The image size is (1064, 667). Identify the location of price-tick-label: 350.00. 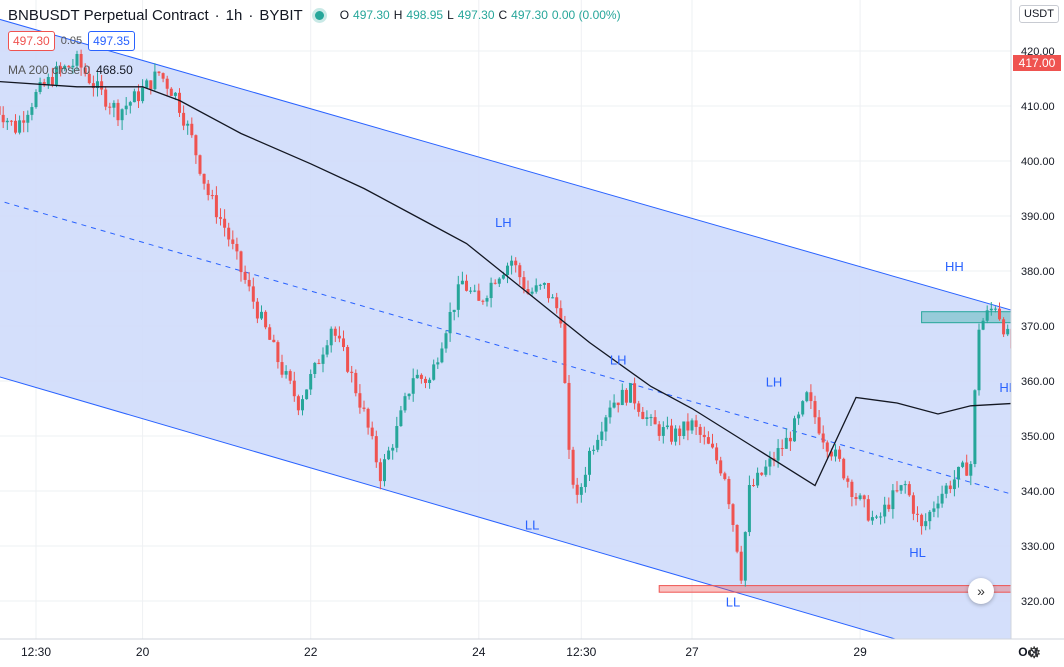
(1038, 437).